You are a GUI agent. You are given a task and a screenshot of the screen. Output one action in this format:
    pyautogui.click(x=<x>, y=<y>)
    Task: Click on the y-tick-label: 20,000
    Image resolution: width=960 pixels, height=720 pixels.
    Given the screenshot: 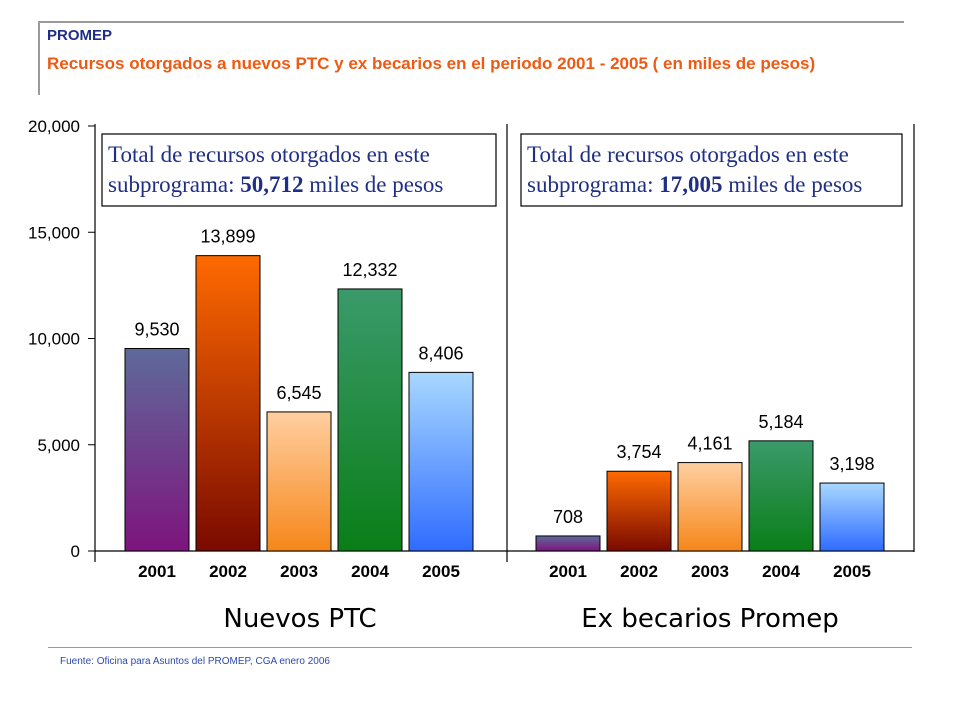 What is the action you would take?
    pyautogui.click(x=54, y=126)
    